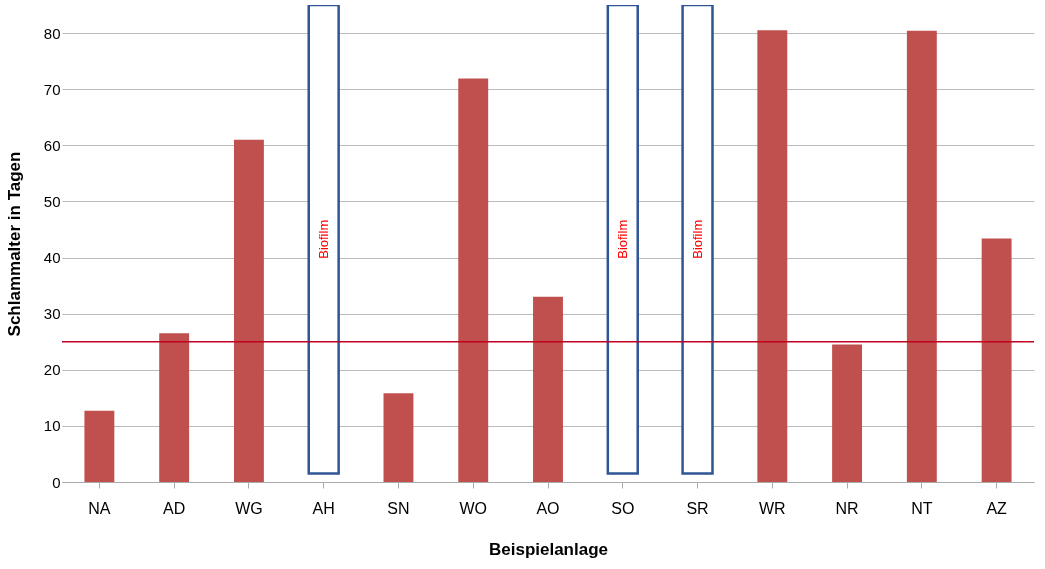  Describe the element at coordinates (323, 508) in the screenshot. I see `x-tick-label: AH` at that location.